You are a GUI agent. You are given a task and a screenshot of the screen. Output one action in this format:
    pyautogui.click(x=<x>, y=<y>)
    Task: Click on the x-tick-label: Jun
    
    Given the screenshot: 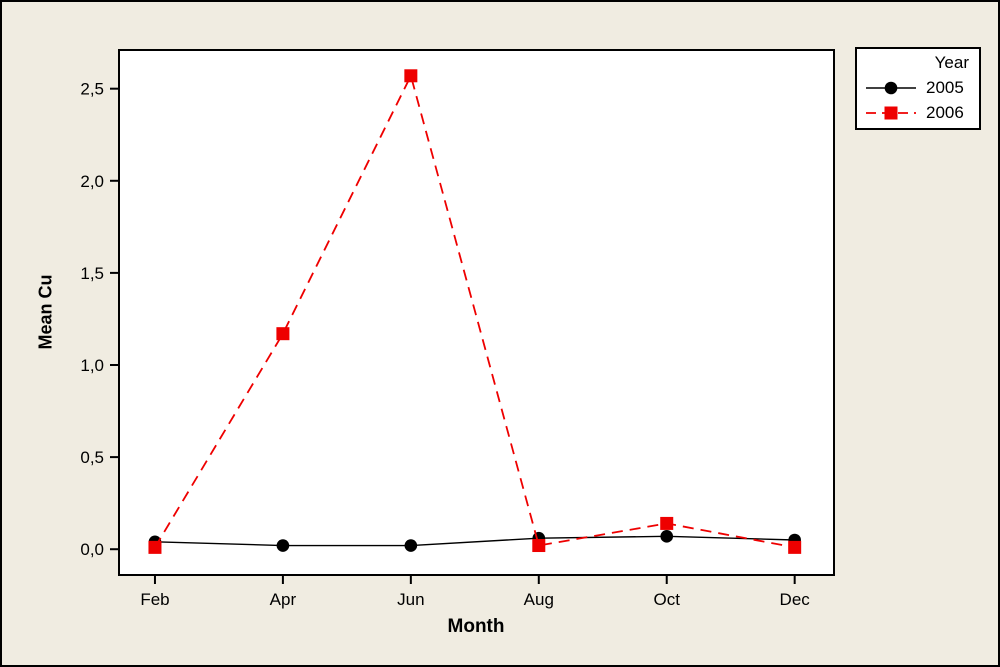 What is the action you would take?
    pyautogui.click(x=410, y=599)
    